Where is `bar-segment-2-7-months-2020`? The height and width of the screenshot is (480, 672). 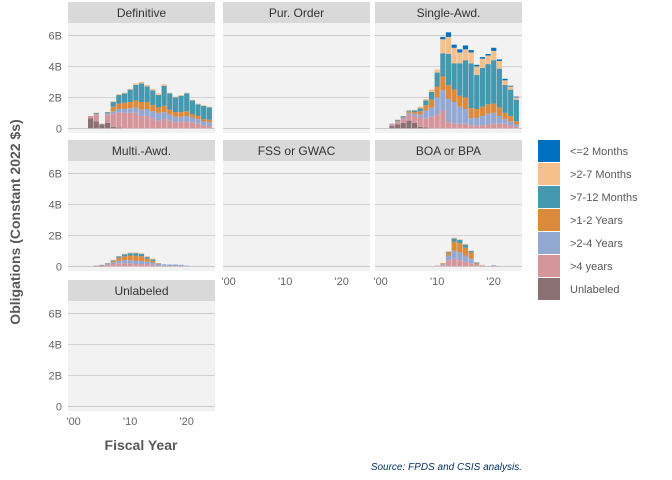 bar-segment-2-7-months-2020 is located at coordinates (187, 93).